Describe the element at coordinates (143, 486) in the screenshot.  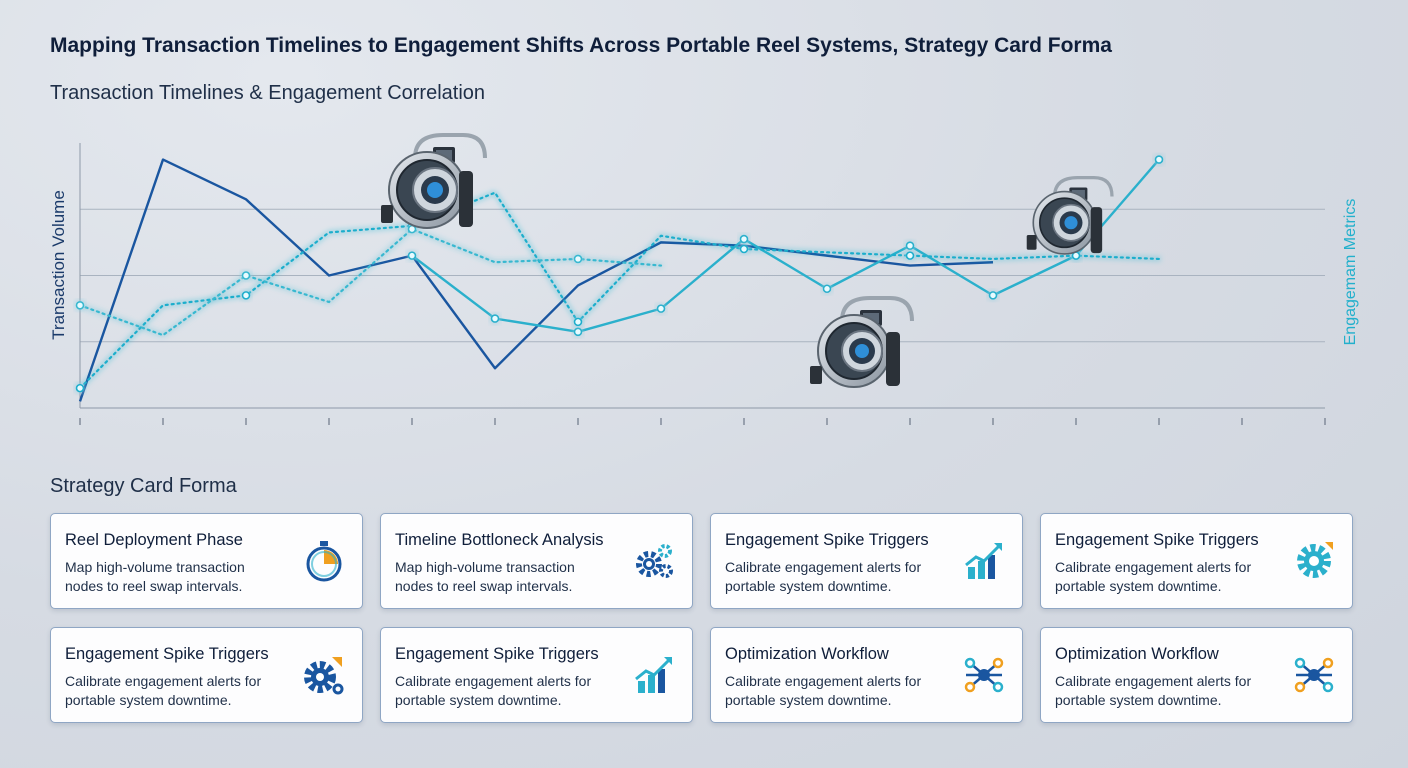
I see `strategy-section-title: Strategy Card Forma` at that location.